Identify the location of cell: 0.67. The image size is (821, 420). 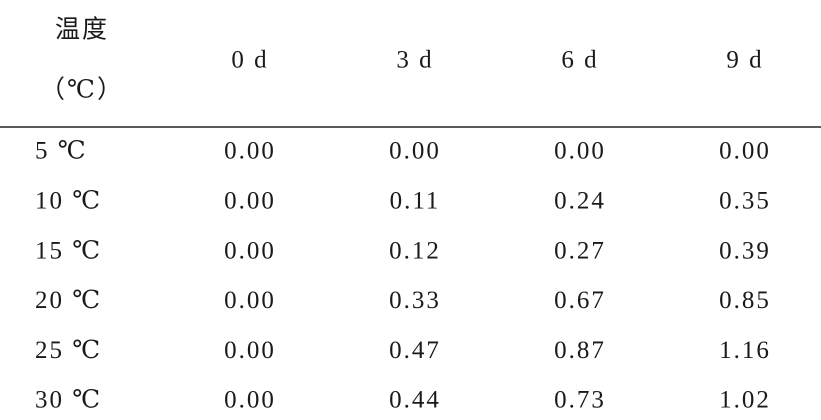
(580, 300).